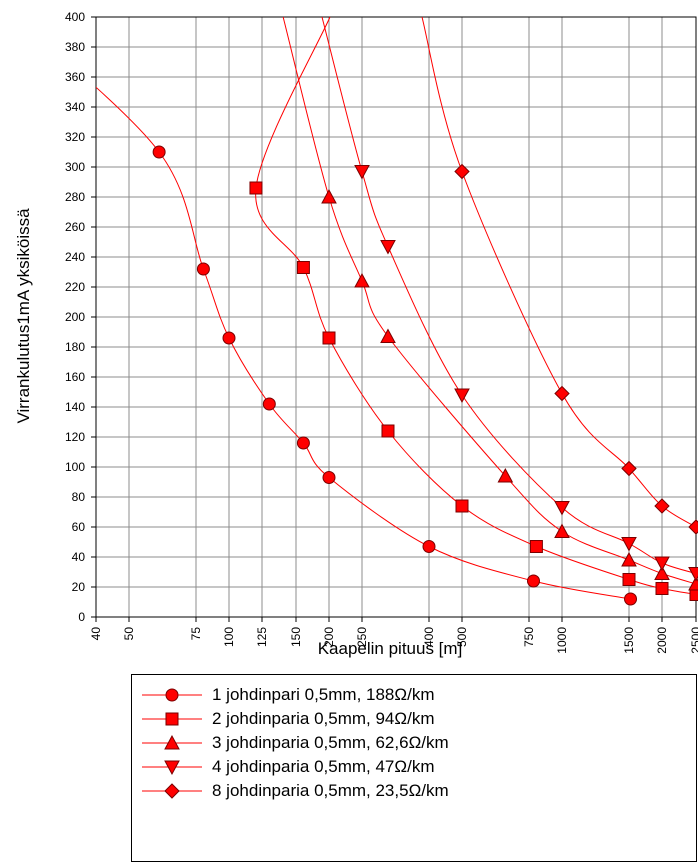  I want to click on x-tick-label: 500, so click(462, 637).